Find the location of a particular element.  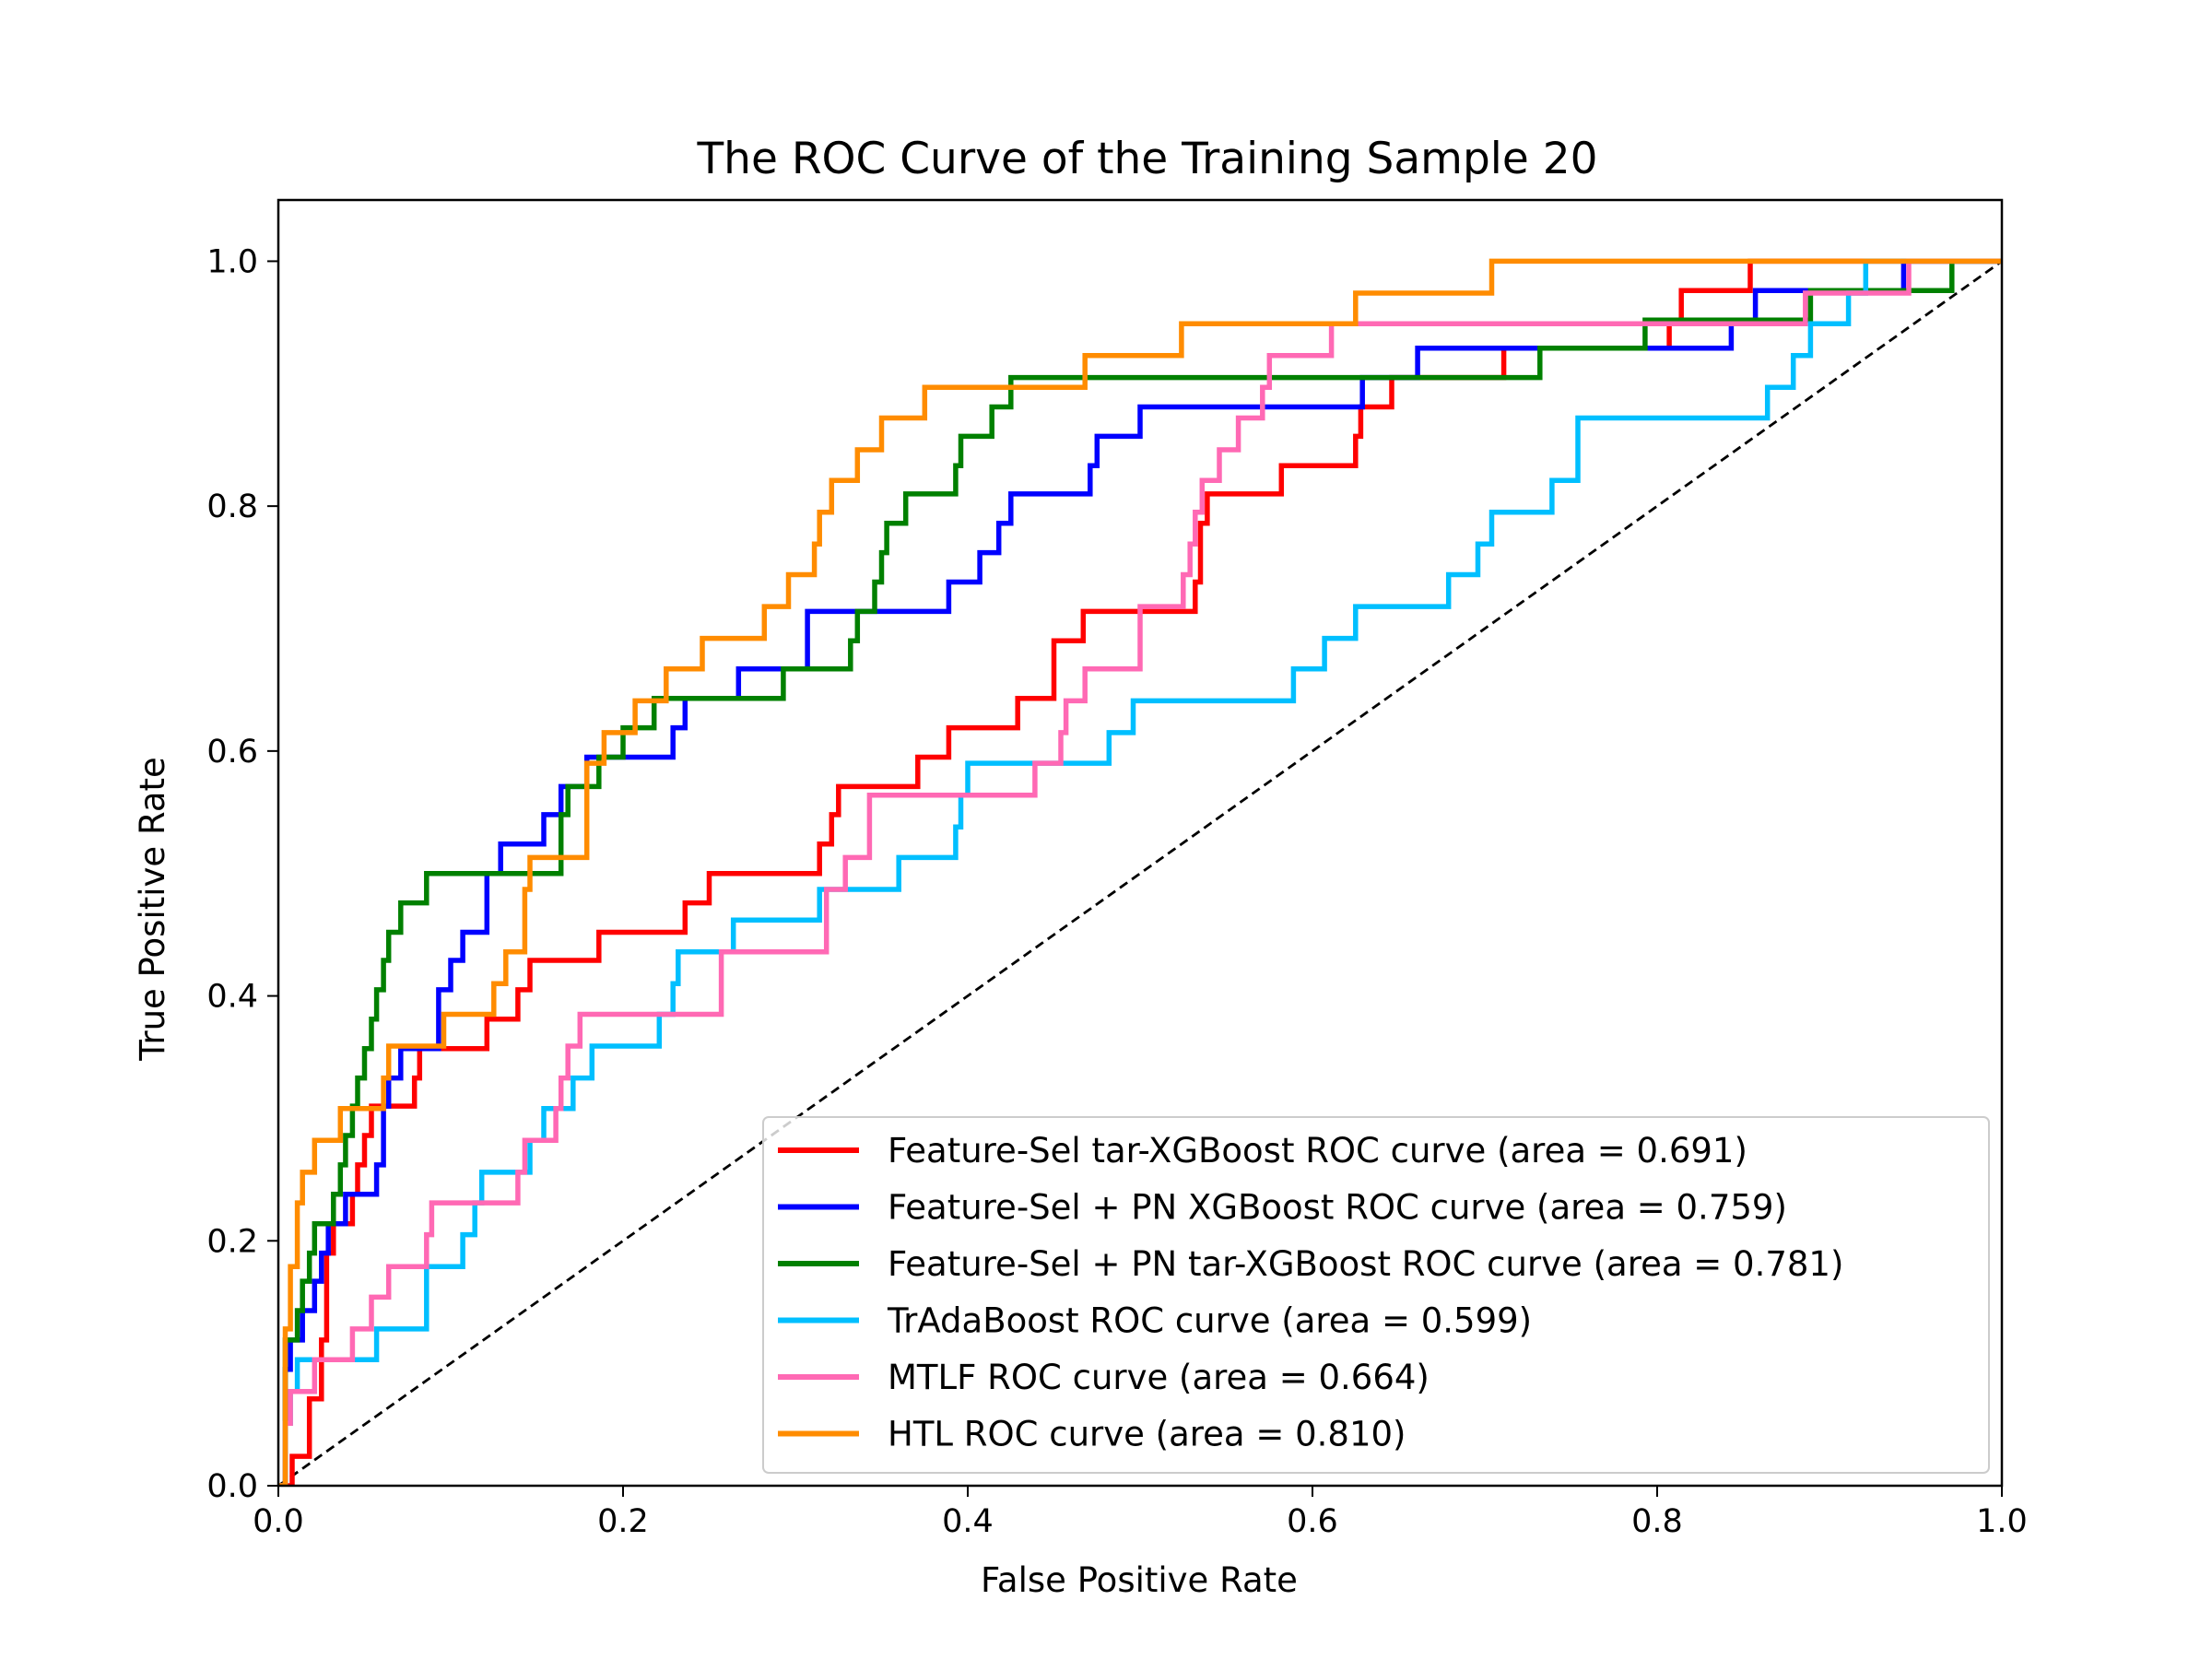

legend-box is located at coordinates (1376, 1295).